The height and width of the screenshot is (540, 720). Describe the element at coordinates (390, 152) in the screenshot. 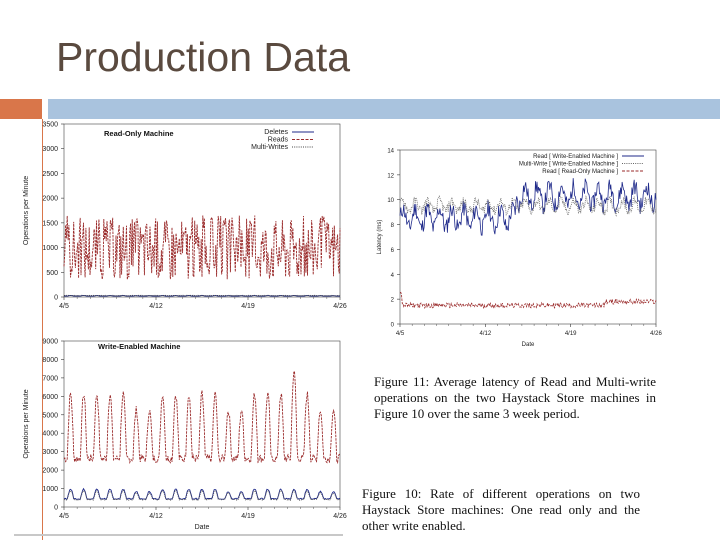

I see `y-tick-label: 14` at that location.